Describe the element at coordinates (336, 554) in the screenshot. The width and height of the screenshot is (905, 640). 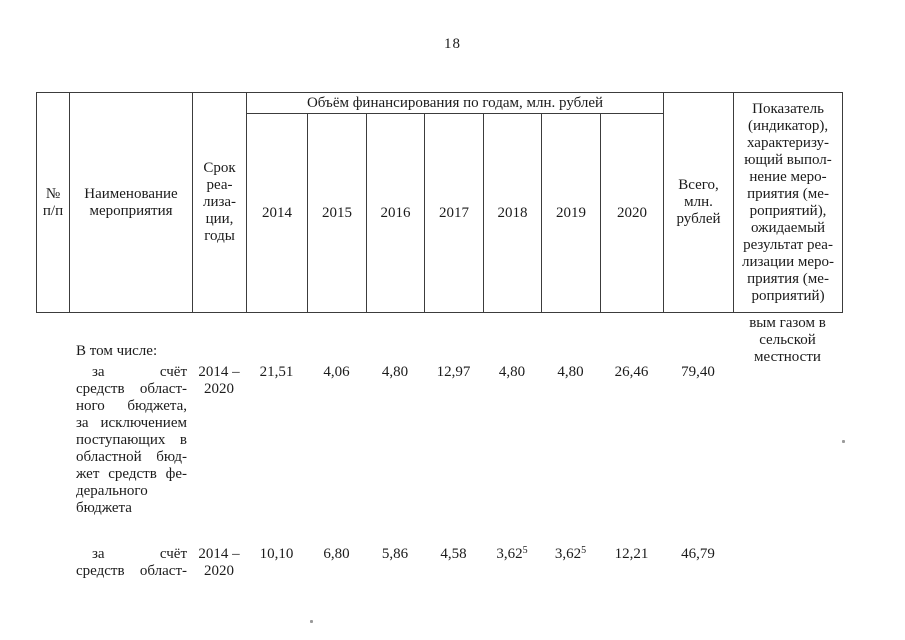
I see `row2-value-2015: 6,80` at that location.